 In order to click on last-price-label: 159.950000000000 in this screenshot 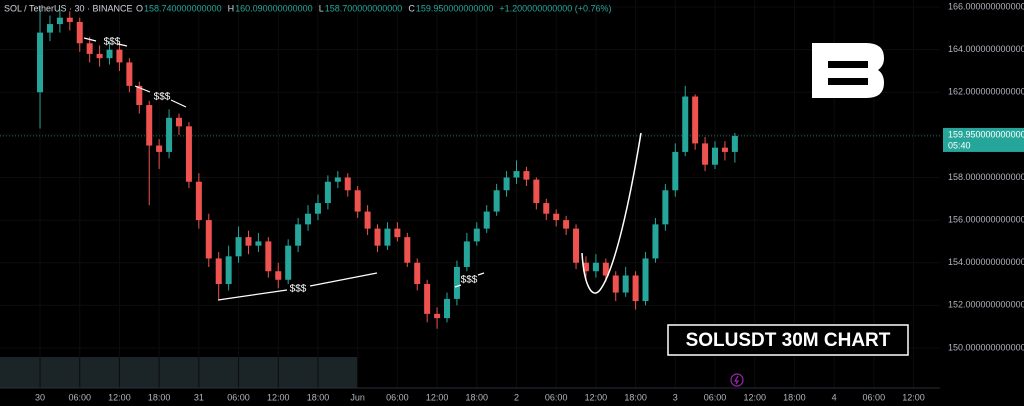, I will do `click(986, 134)`.